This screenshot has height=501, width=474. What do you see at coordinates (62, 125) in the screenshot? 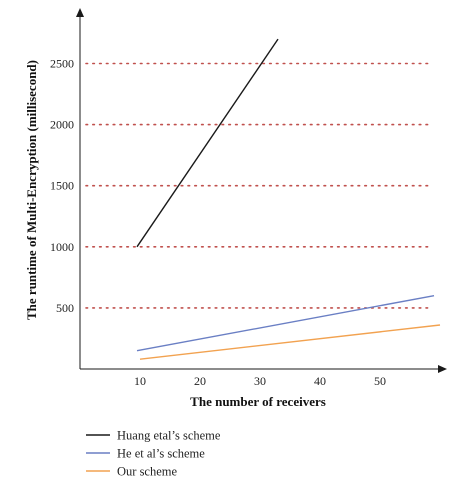
I see `y-tick-label-2000: 2000` at bounding box center [62, 125].